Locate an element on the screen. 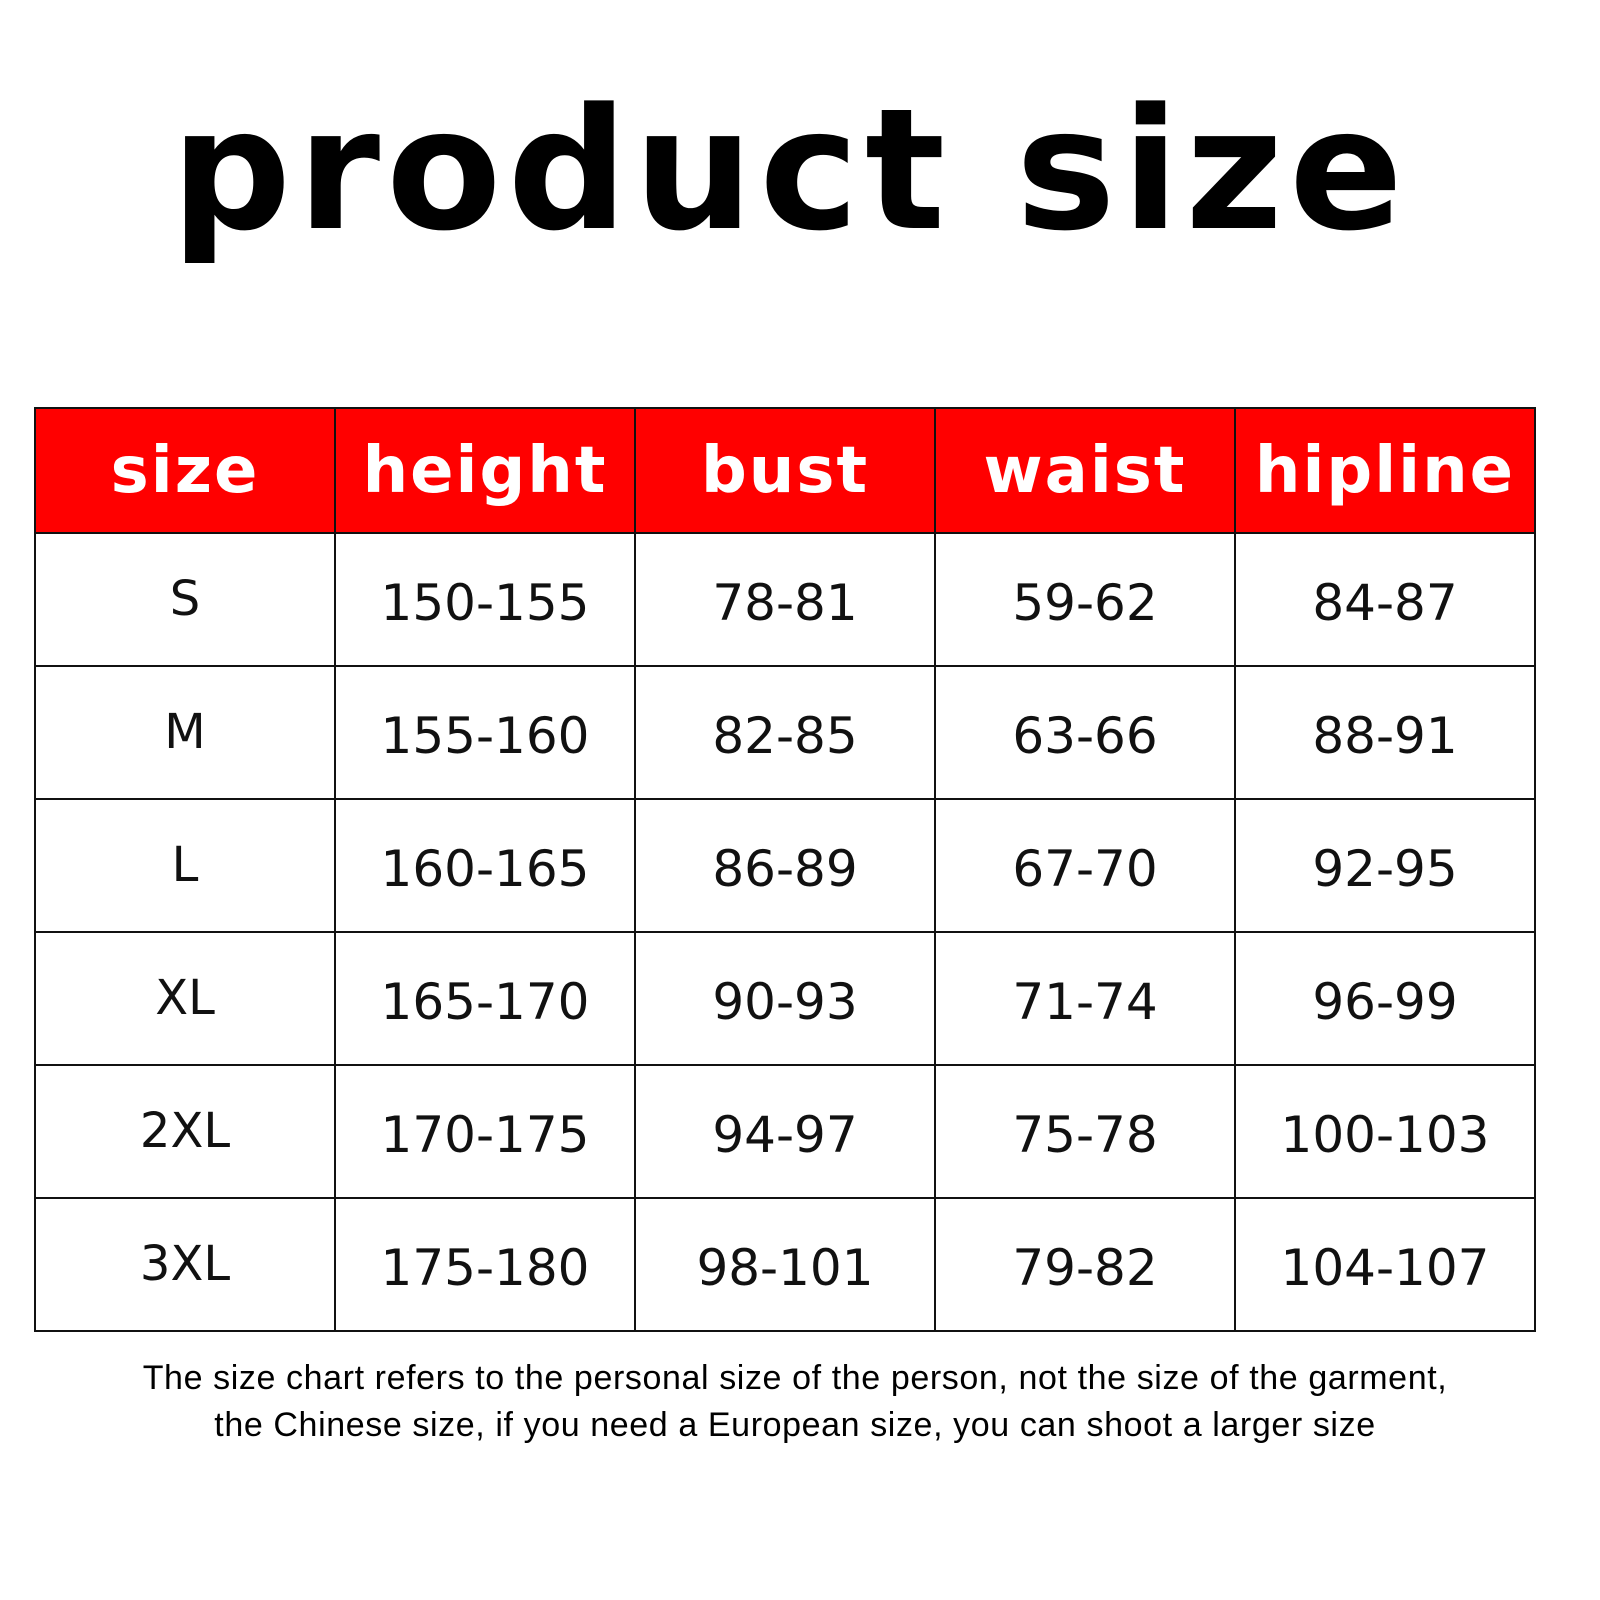 The image size is (1600, 1600). column-header-waist: waist is located at coordinates (1085, 470).